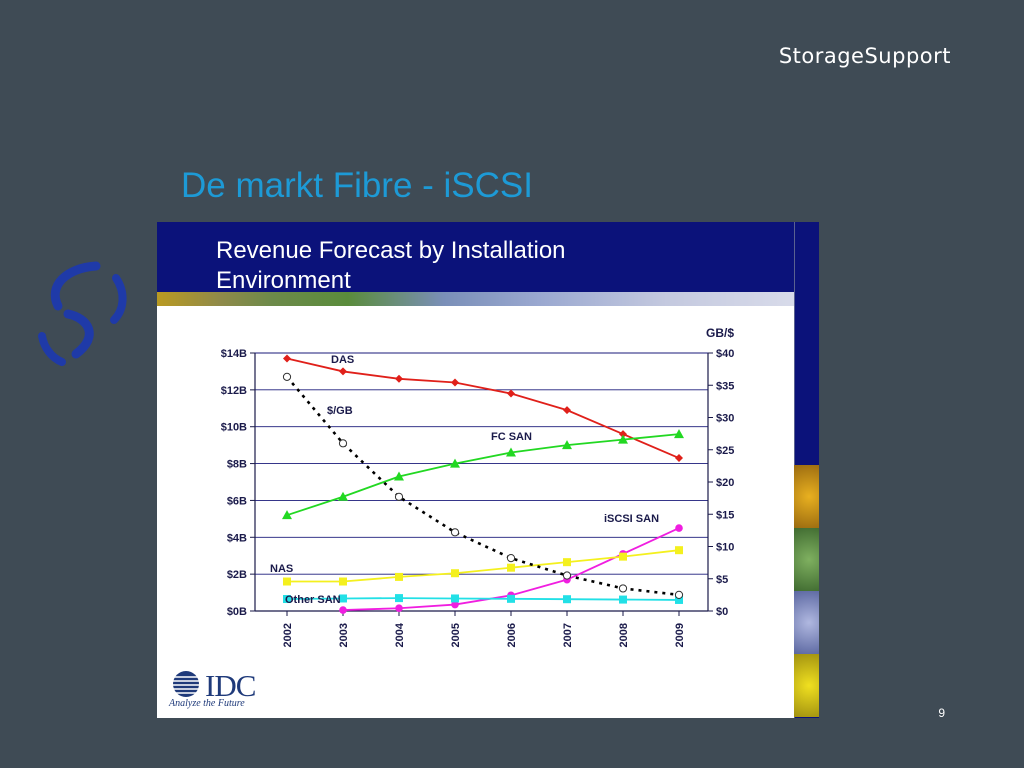 The image size is (1024, 768). What do you see at coordinates (483, 475) in the screenshot?
I see `series-fc-san-line` at bounding box center [483, 475].